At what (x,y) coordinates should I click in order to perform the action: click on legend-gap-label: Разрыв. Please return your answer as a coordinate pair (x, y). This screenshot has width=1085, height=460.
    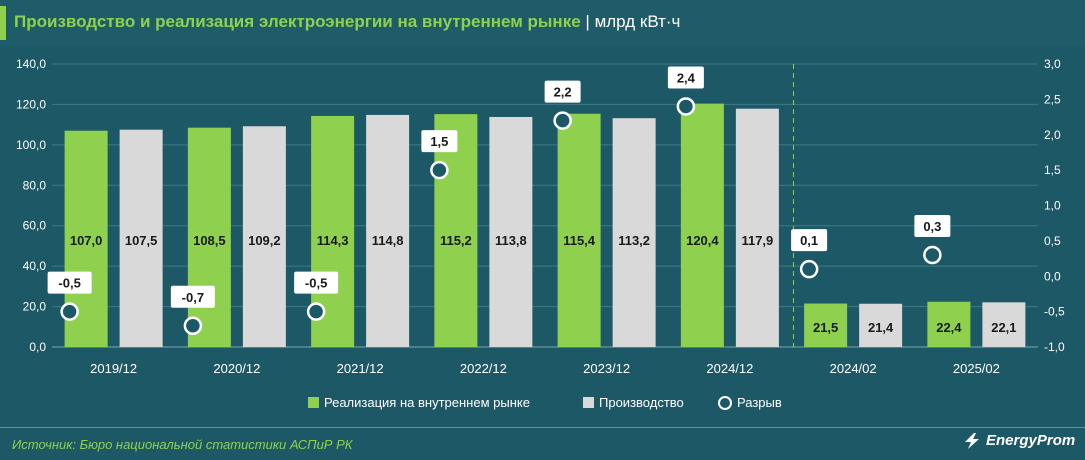
    Looking at the image, I should click on (759, 402).